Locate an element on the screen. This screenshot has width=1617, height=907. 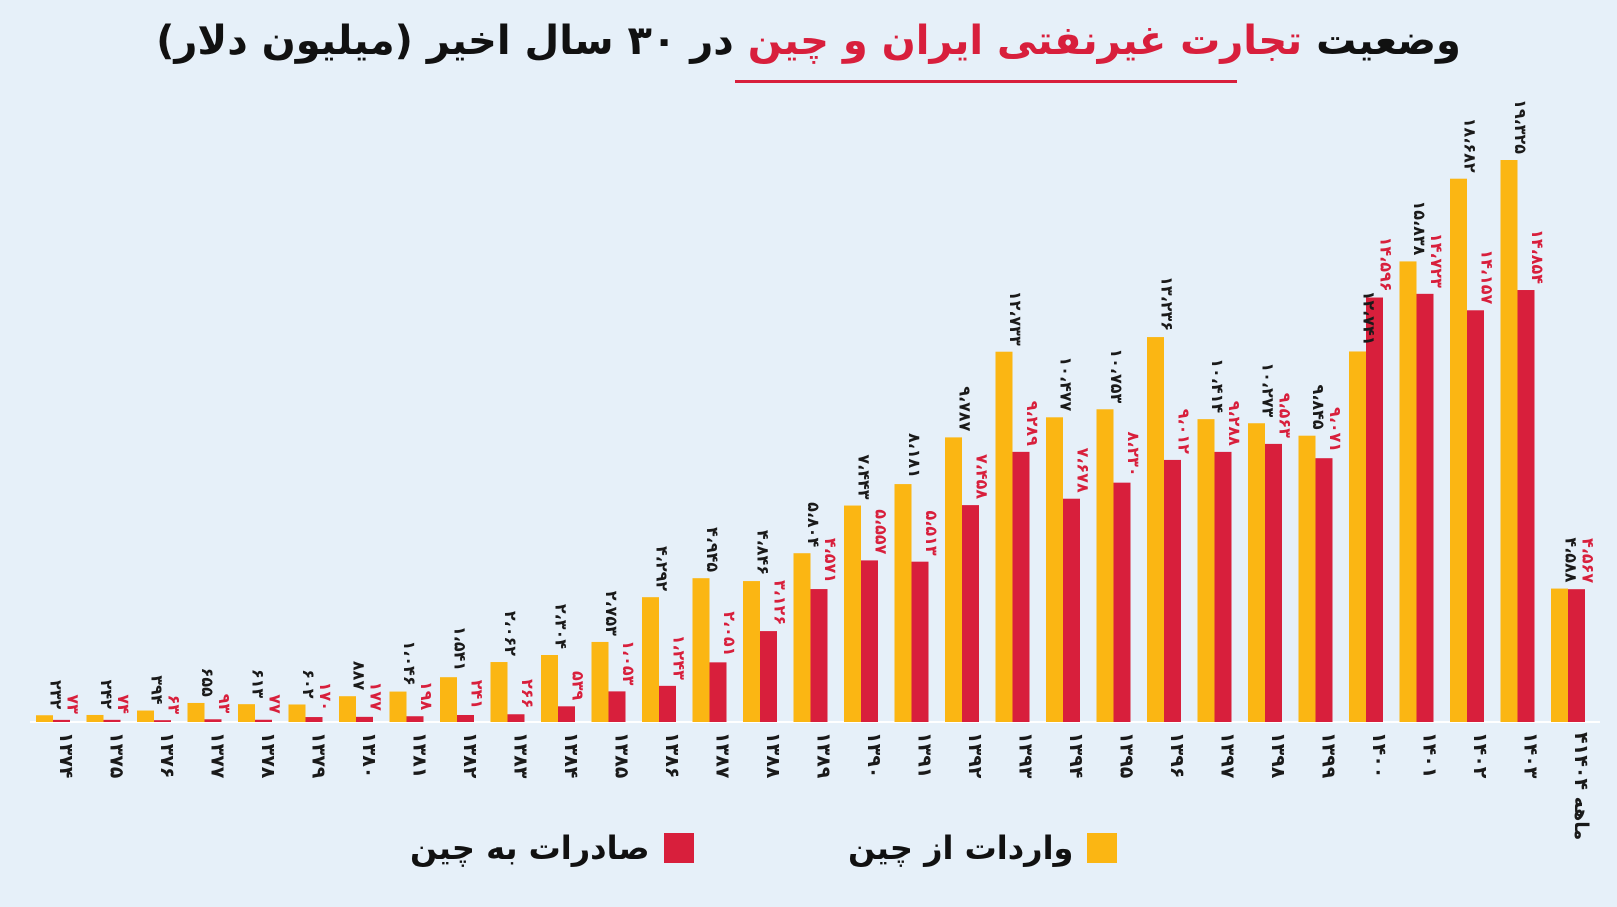
x-tick-label-24: ۱۳۹۸ is located at coordinates (1278, 755).